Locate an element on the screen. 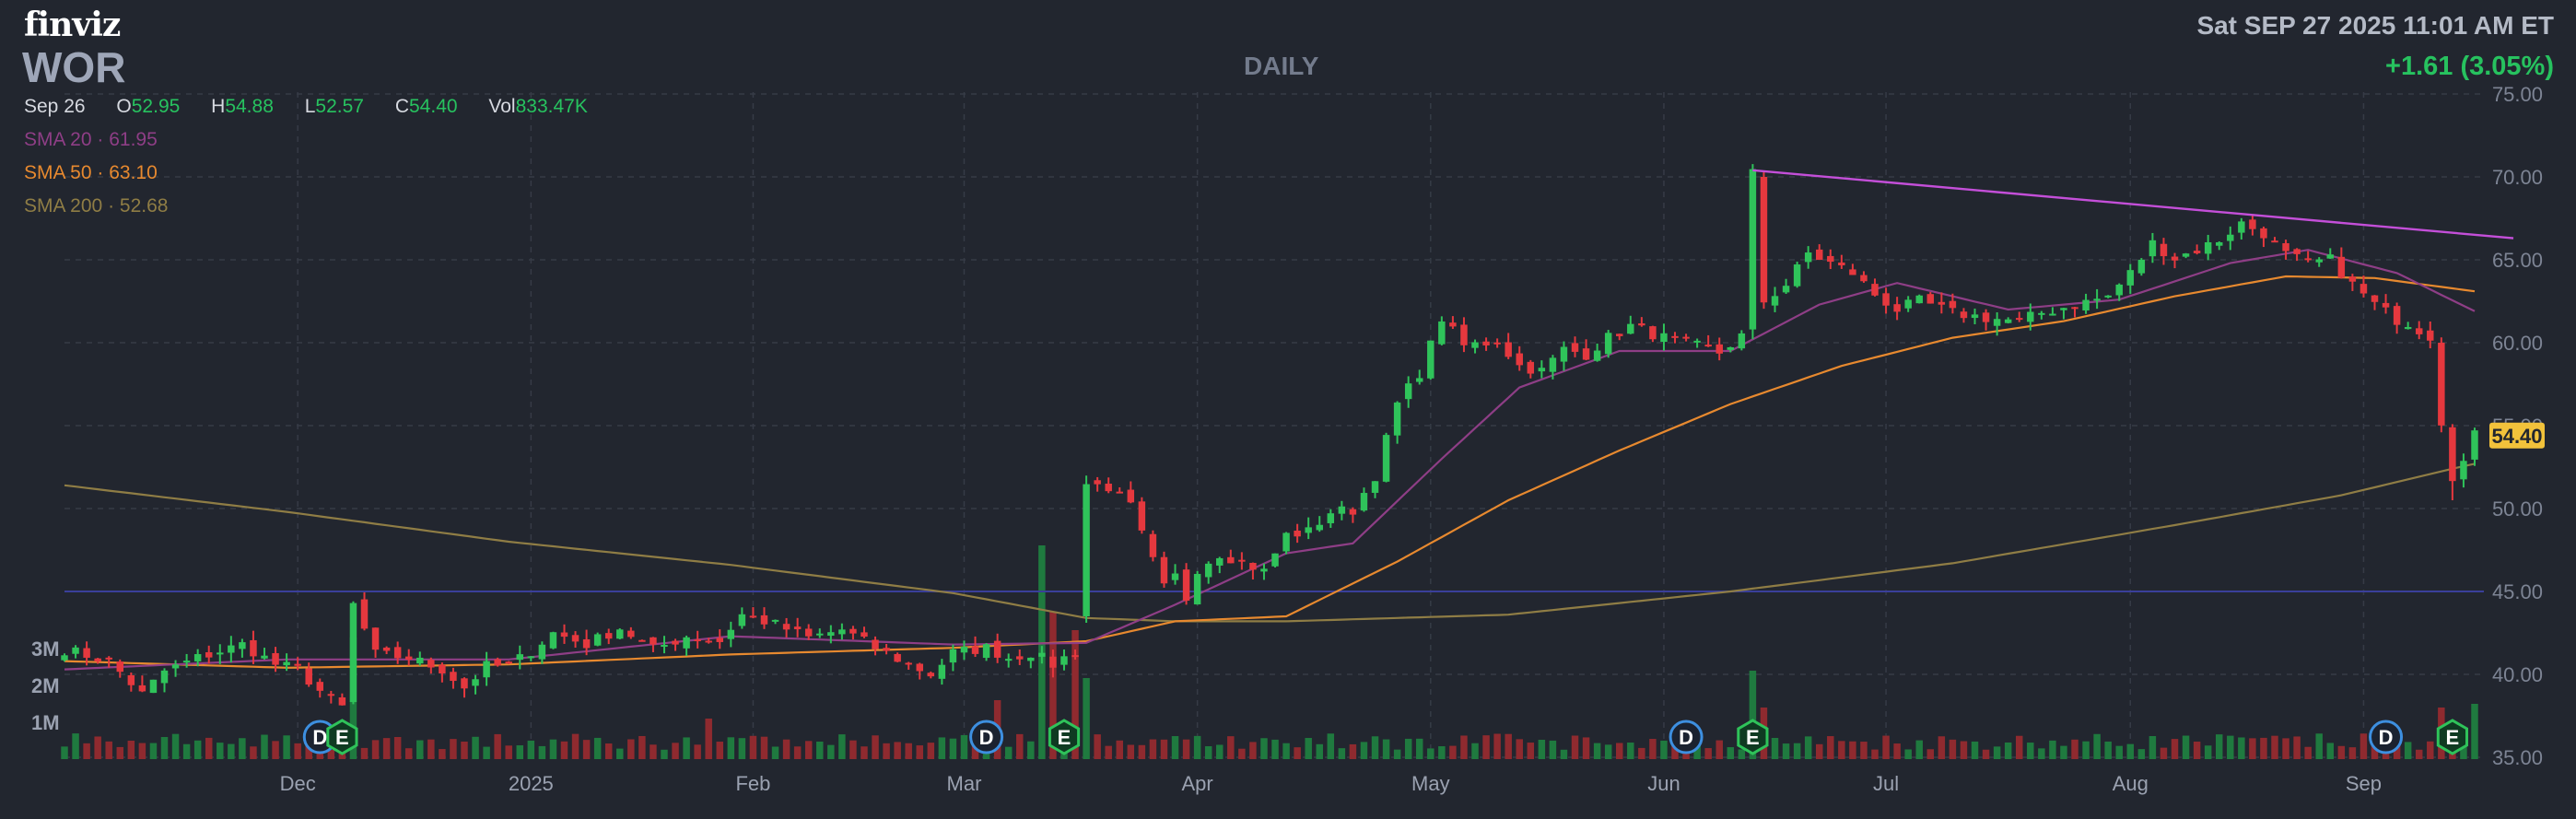 The image size is (2576, 819). sma50-legend: SMA 50 · 63.10 is located at coordinates (91, 172).